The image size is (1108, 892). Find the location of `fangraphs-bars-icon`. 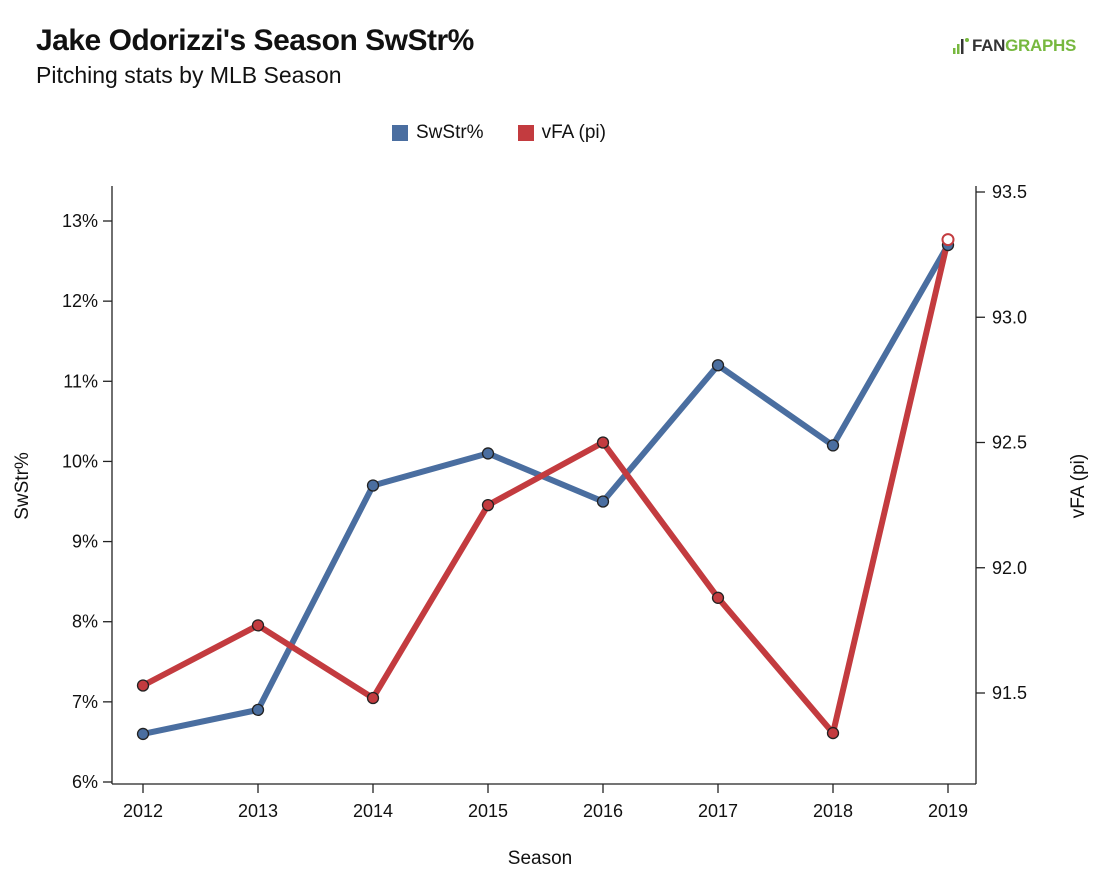

fangraphs-bars-icon is located at coordinates (961, 46).